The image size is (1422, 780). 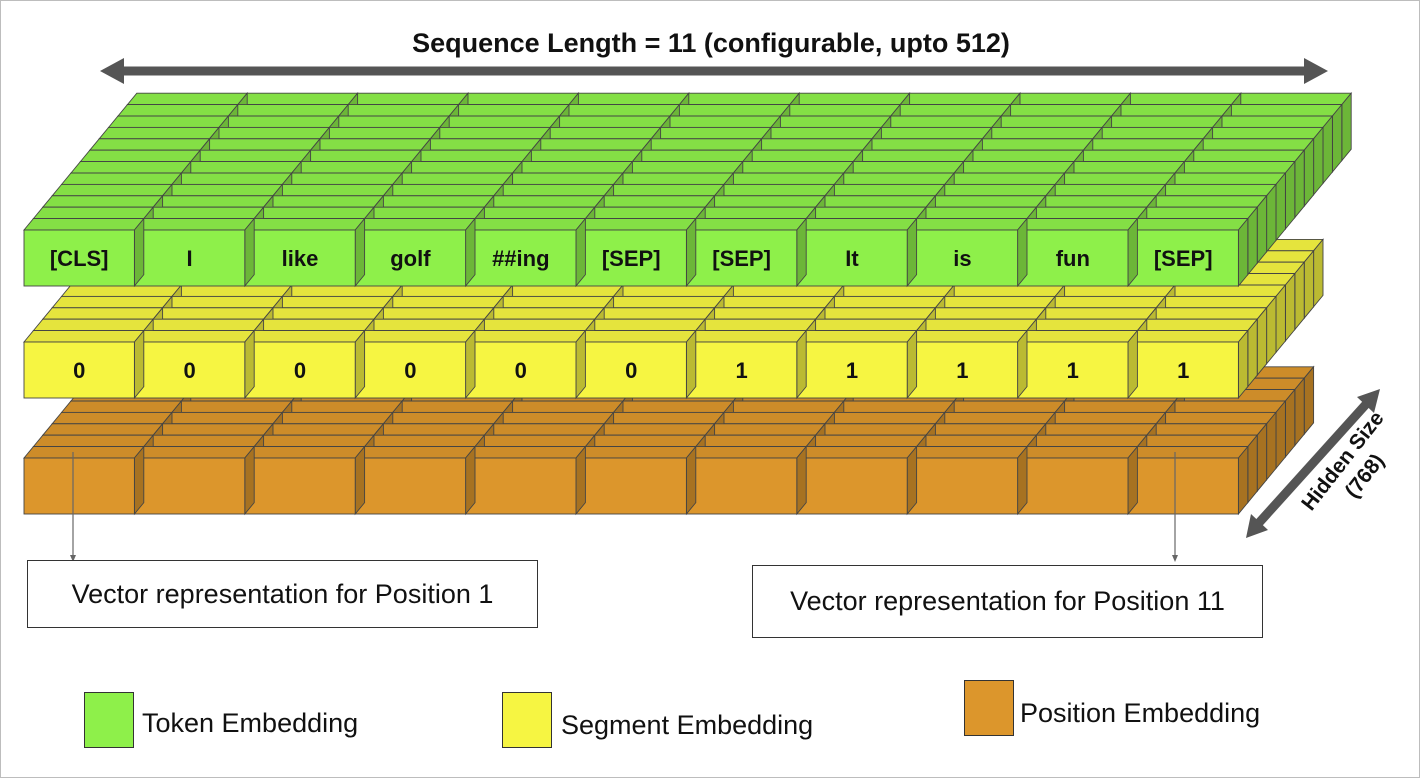 I want to click on segment-cell-11: 1, so click(x=1188, y=364).